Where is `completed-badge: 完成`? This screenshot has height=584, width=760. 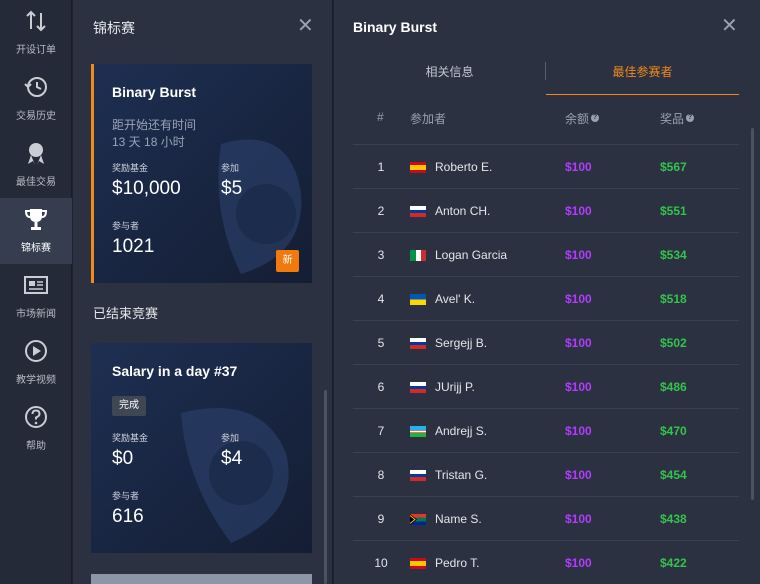 completed-badge: 完成 is located at coordinates (129, 406).